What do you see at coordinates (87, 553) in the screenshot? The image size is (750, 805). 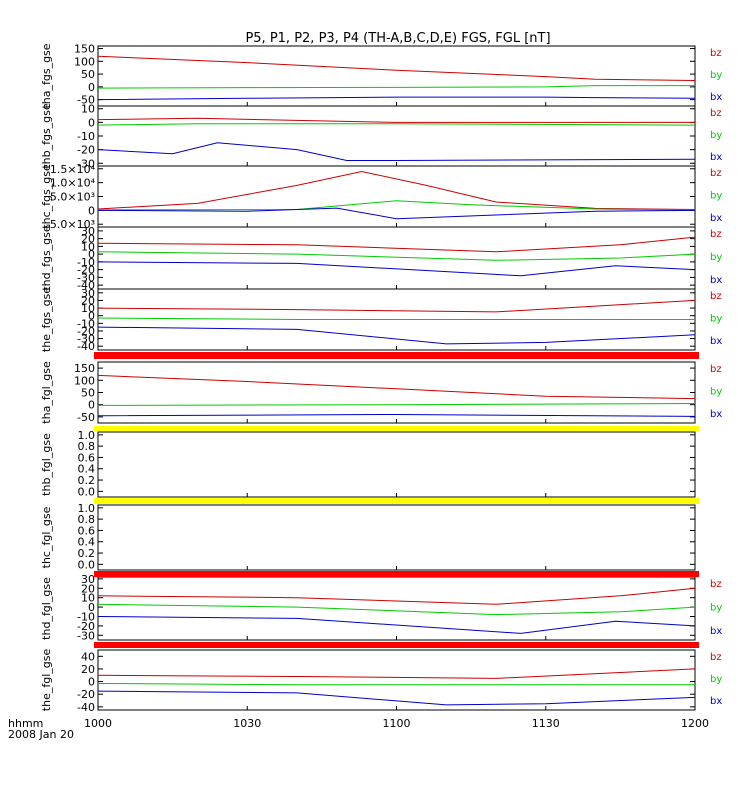 I see `y-tick-label: 0.2` at bounding box center [87, 553].